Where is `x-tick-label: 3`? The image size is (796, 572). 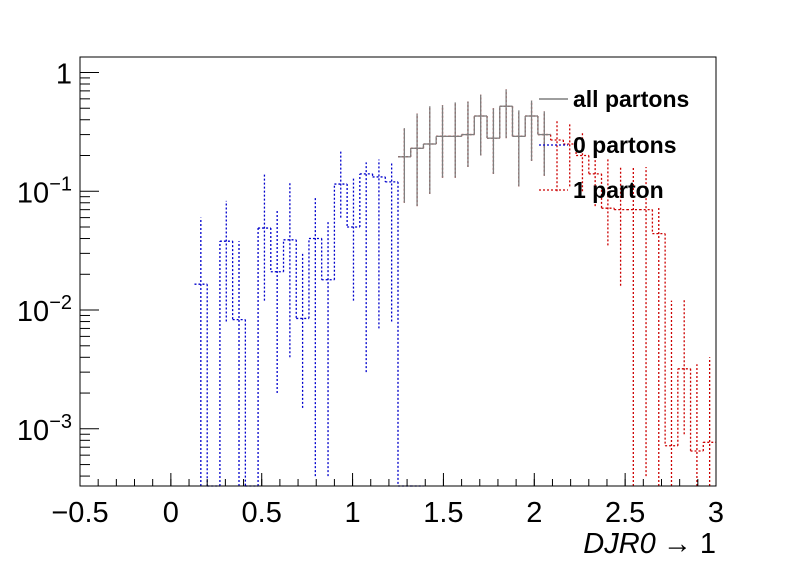
x-tick-label: 3 is located at coordinates (716, 513).